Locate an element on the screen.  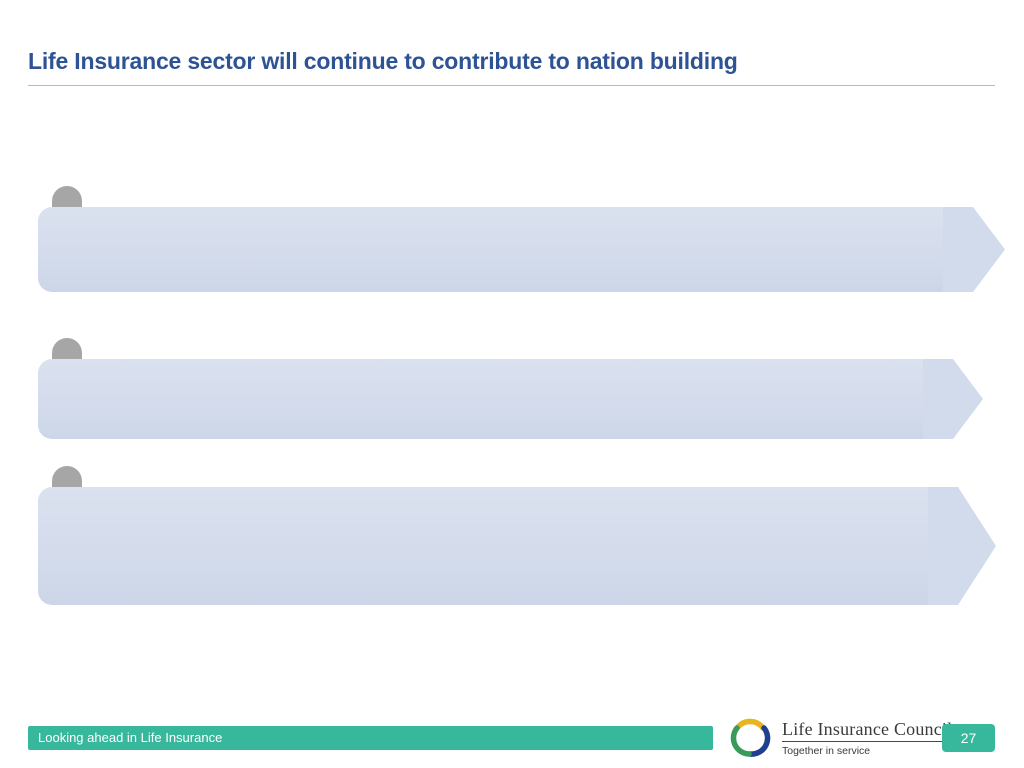
logo-name: Life Insurance Council is located at coordinates (867, 730).